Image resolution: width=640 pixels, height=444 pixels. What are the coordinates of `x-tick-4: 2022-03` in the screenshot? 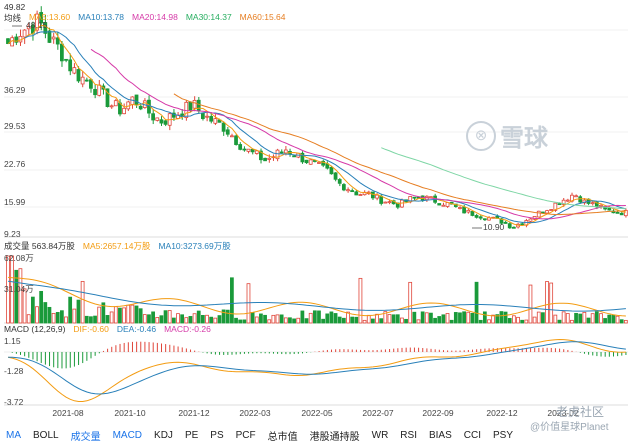 It's located at (255, 413).